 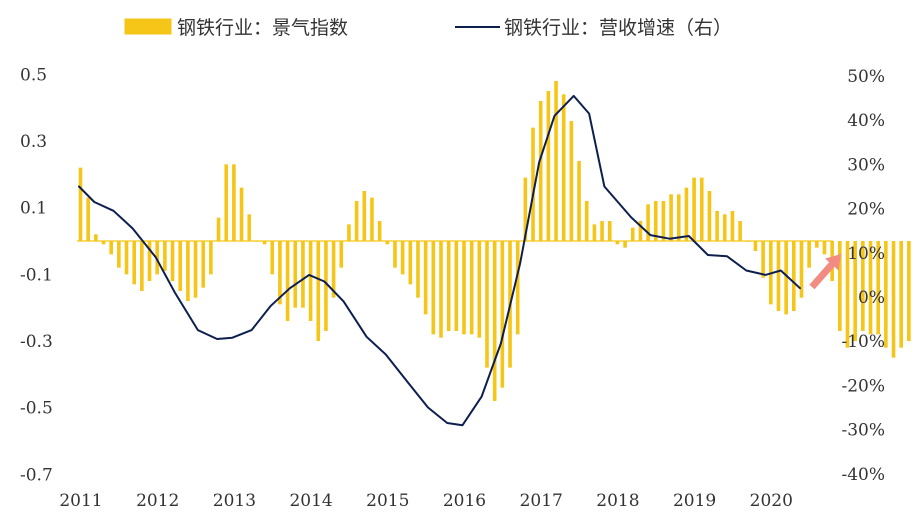 What do you see at coordinates (866, 254) in the screenshot?
I see `right-tick-label: 10%` at bounding box center [866, 254].